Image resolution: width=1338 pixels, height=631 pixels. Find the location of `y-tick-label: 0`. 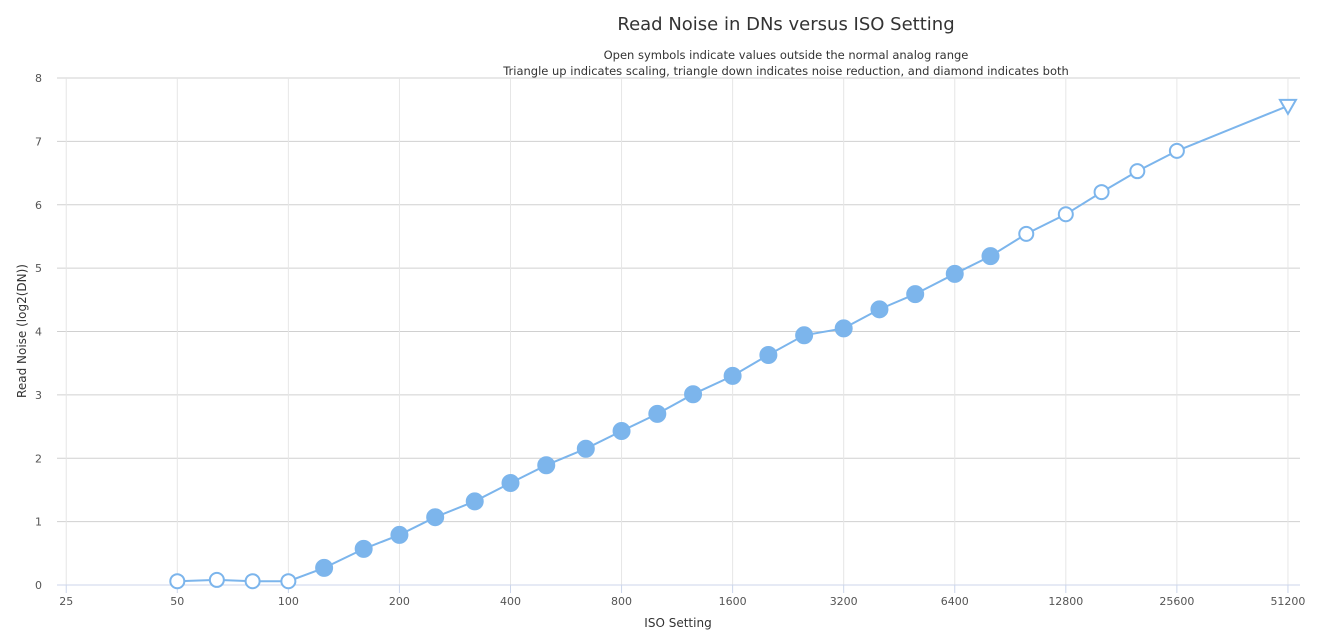

y-tick-label: 0 is located at coordinates (38, 585).